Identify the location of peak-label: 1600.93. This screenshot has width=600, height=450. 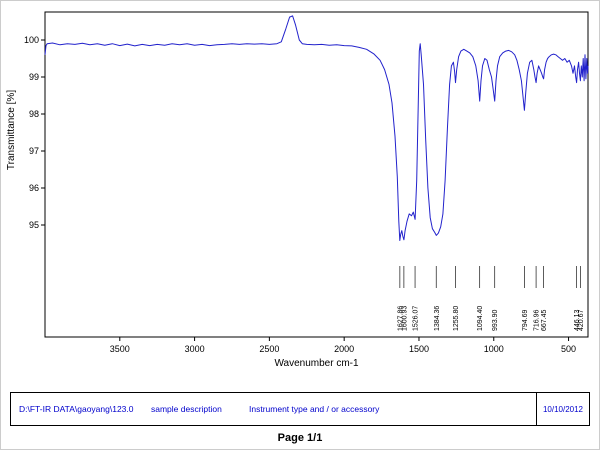
(404, 318).